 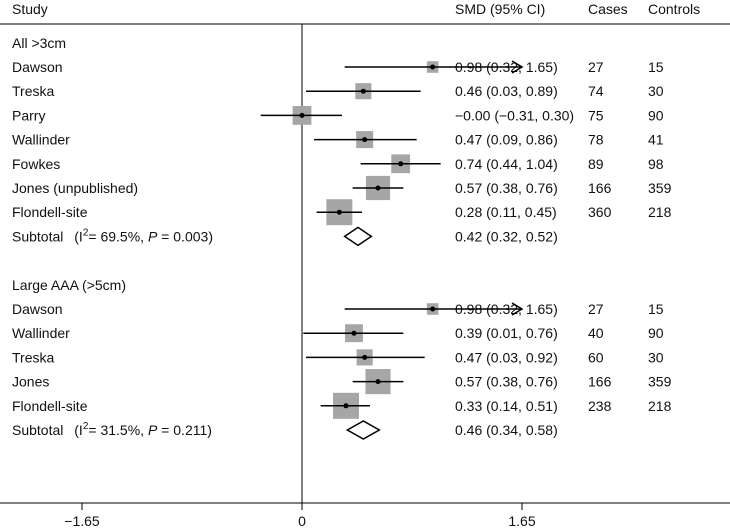 What do you see at coordinates (506, 333) in the screenshot?
I see `study-ci: 0.39 (0.01, 0.76)` at bounding box center [506, 333].